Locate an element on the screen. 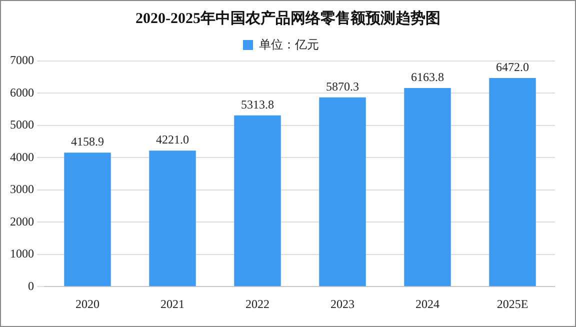 The image size is (576, 327). data-label: 4158.9 is located at coordinates (87, 141).